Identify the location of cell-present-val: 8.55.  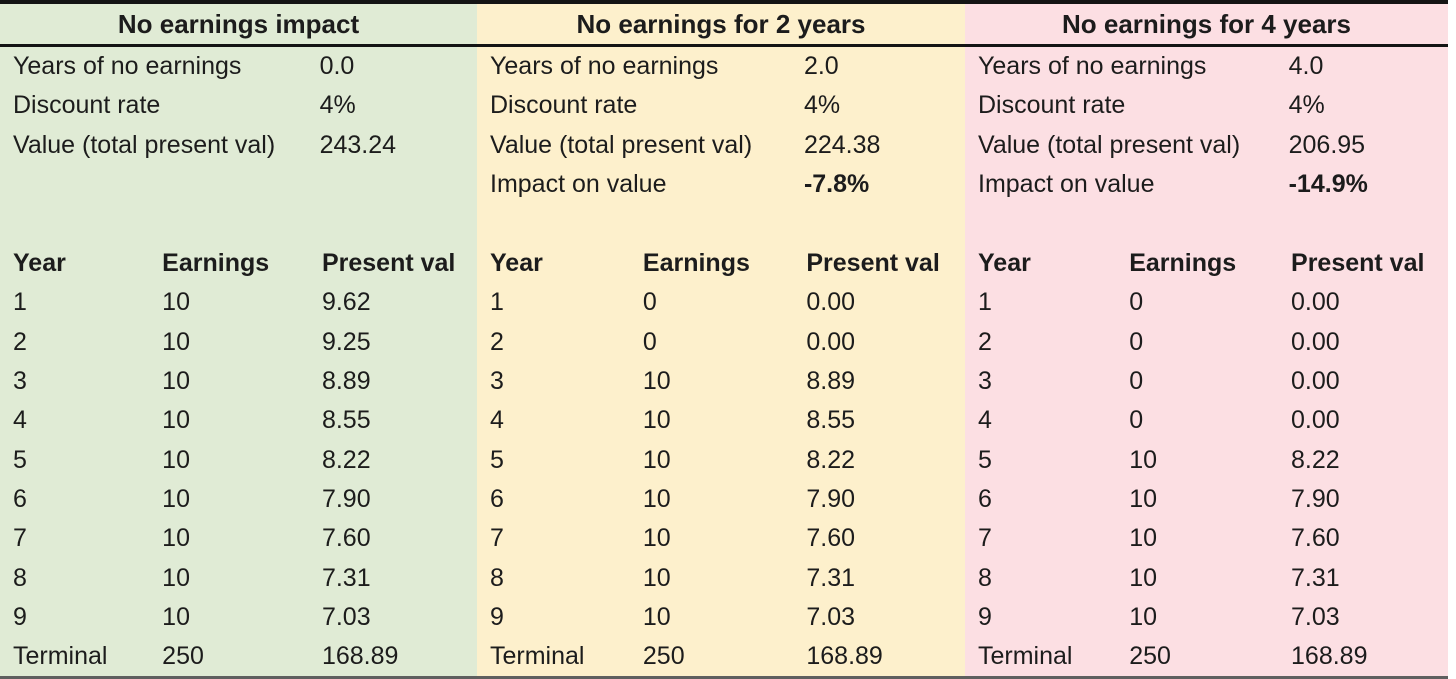
(831, 420).